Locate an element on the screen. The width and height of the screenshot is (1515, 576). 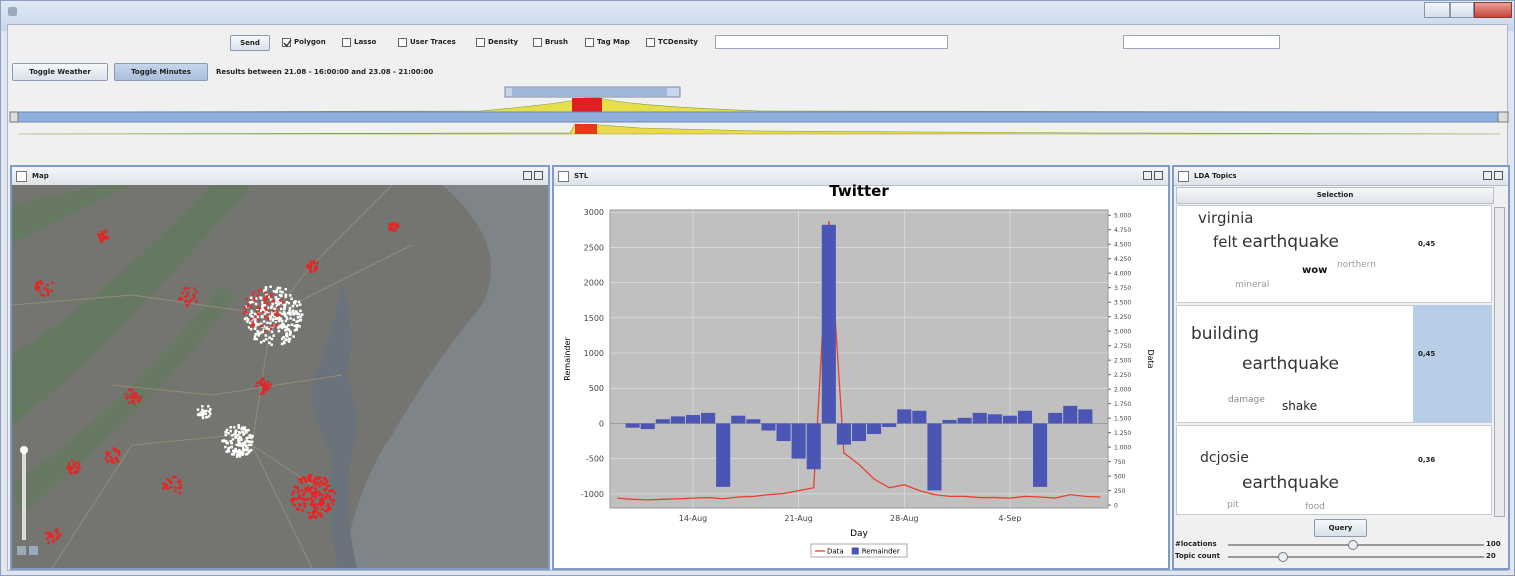
slider-track is located at coordinates (1356, 557).